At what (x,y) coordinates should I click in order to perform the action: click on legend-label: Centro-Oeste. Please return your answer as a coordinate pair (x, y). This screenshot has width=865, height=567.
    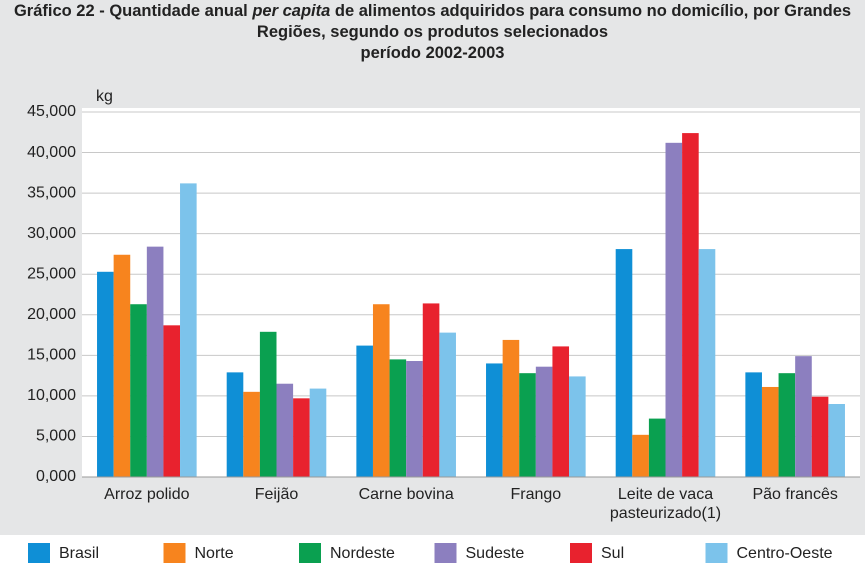
    Looking at the image, I should click on (785, 553).